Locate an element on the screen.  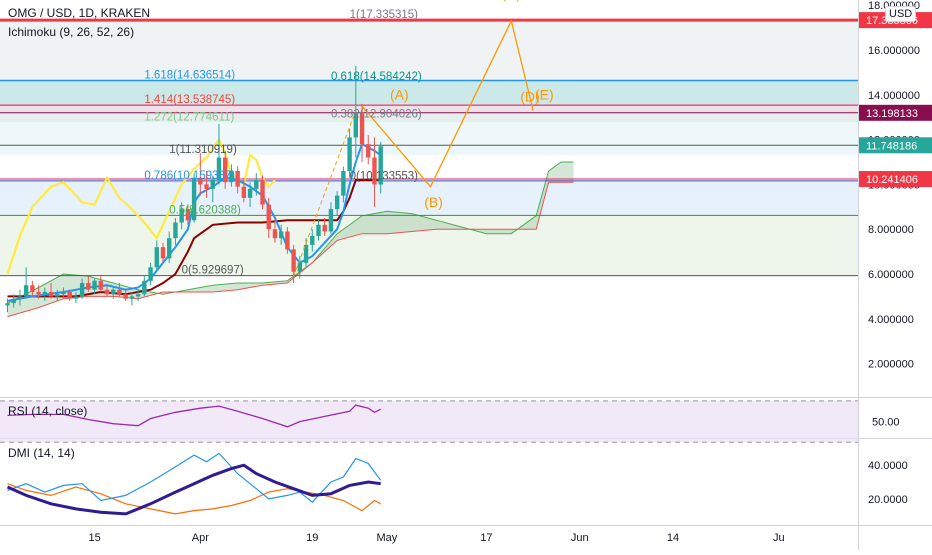
price-badge-1: 13.198133 is located at coordinates (895, 112).